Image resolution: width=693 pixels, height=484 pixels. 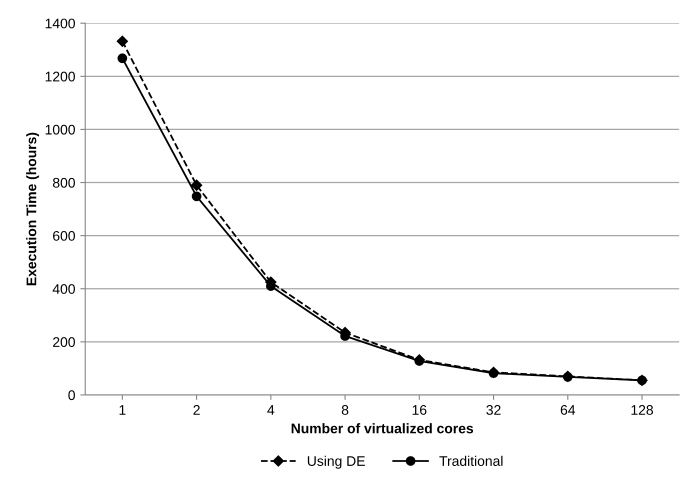 What do you see at coordinates (63, 183) in the screenshot?
I see `y-tick-label: 800` at bounding box center [63, 183].